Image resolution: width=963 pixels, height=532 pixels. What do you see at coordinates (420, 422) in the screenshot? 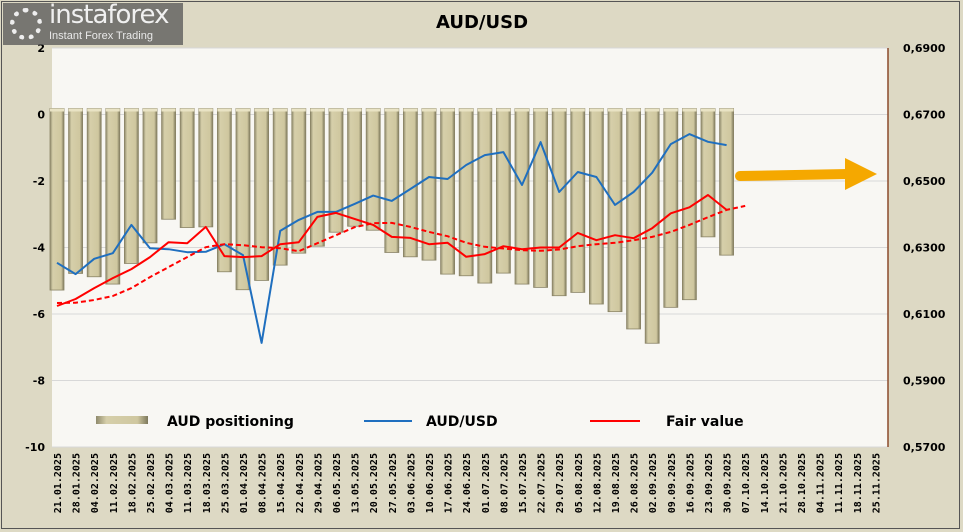
I see `legend: AUD positioning AUD/USD Fair value` at bounding box center [420, 422].